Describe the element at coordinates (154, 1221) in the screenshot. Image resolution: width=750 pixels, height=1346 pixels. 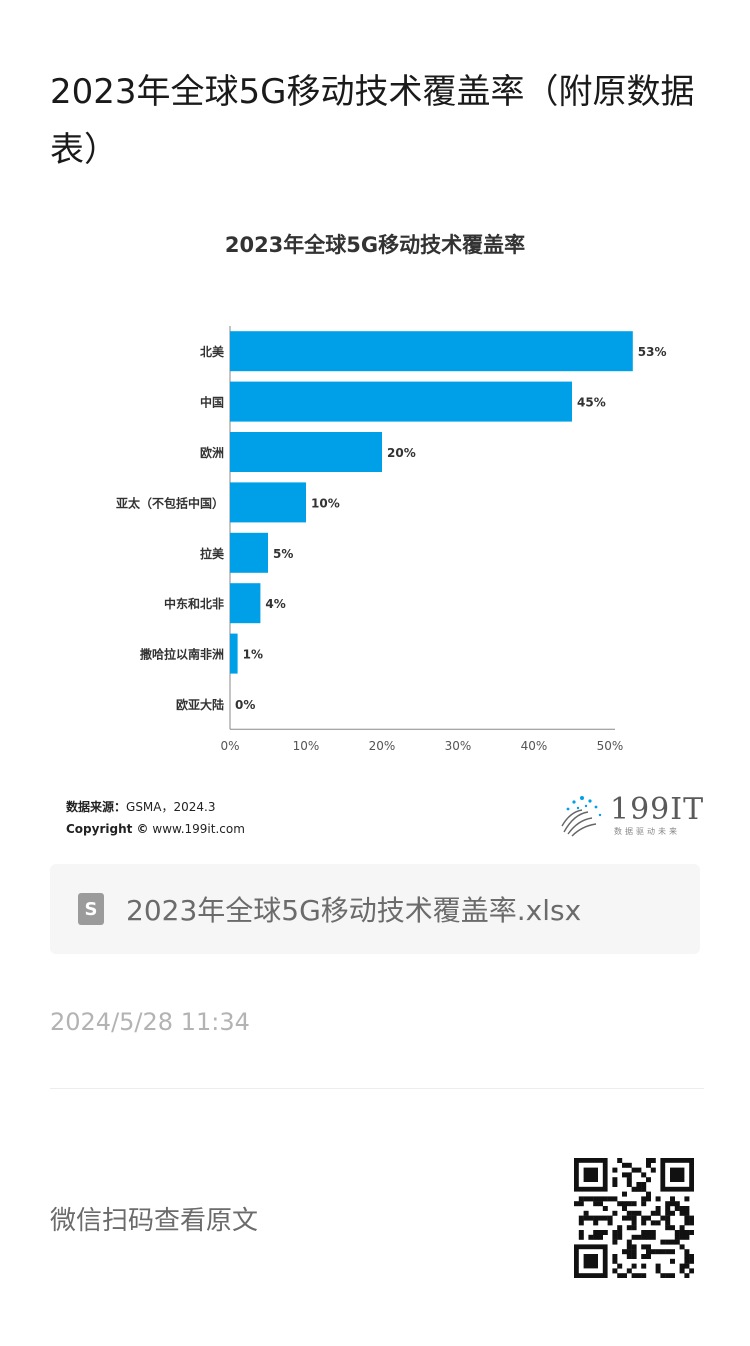
I see `scan-to-view-label: 微信扫码查看原文` at that location.